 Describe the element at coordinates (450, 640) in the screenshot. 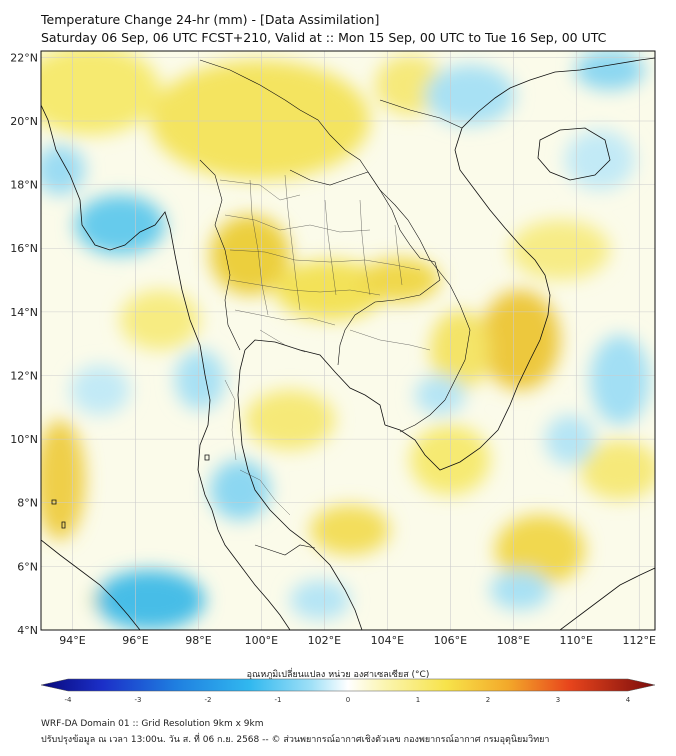

I see `lon-label: 106°E` at that location.